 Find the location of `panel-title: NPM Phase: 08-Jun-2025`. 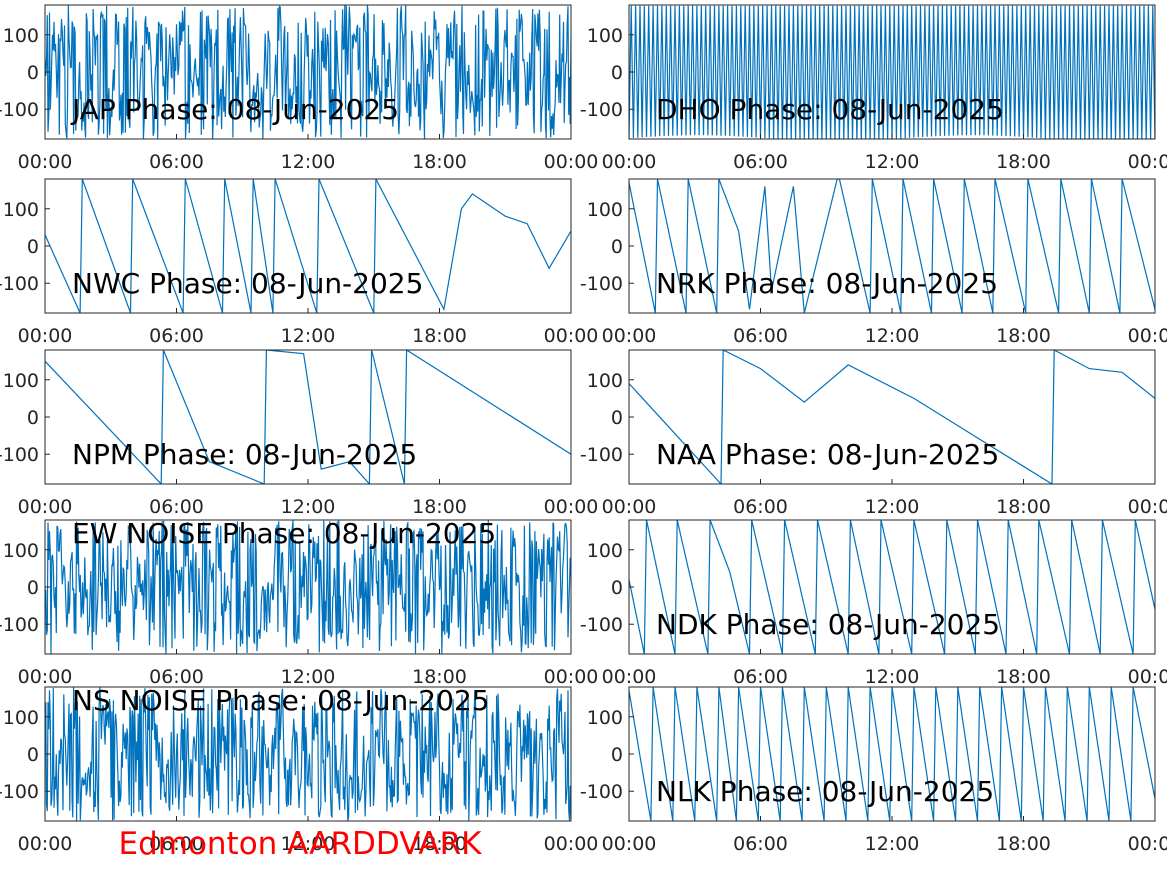

panel-title: NPM Phase: 08-Jun-2025 is located at coordinates (244, 454).